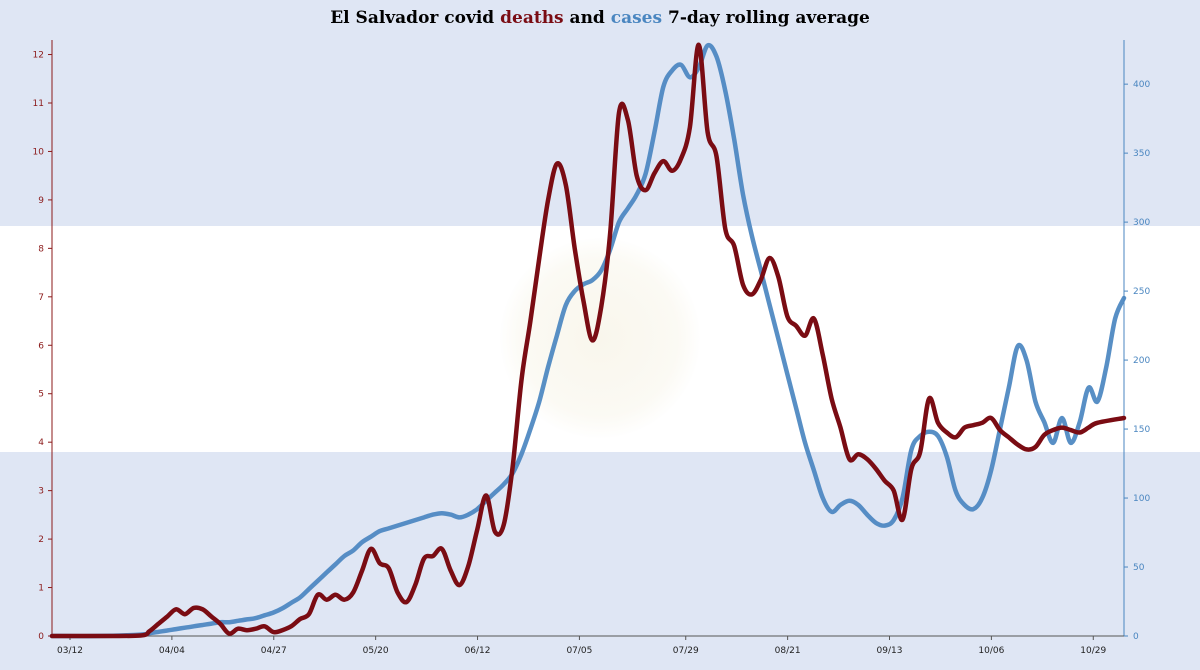 The image size is (1200, 670). I want to click on right-axis-tick-label: 350, so click(1141, 154).